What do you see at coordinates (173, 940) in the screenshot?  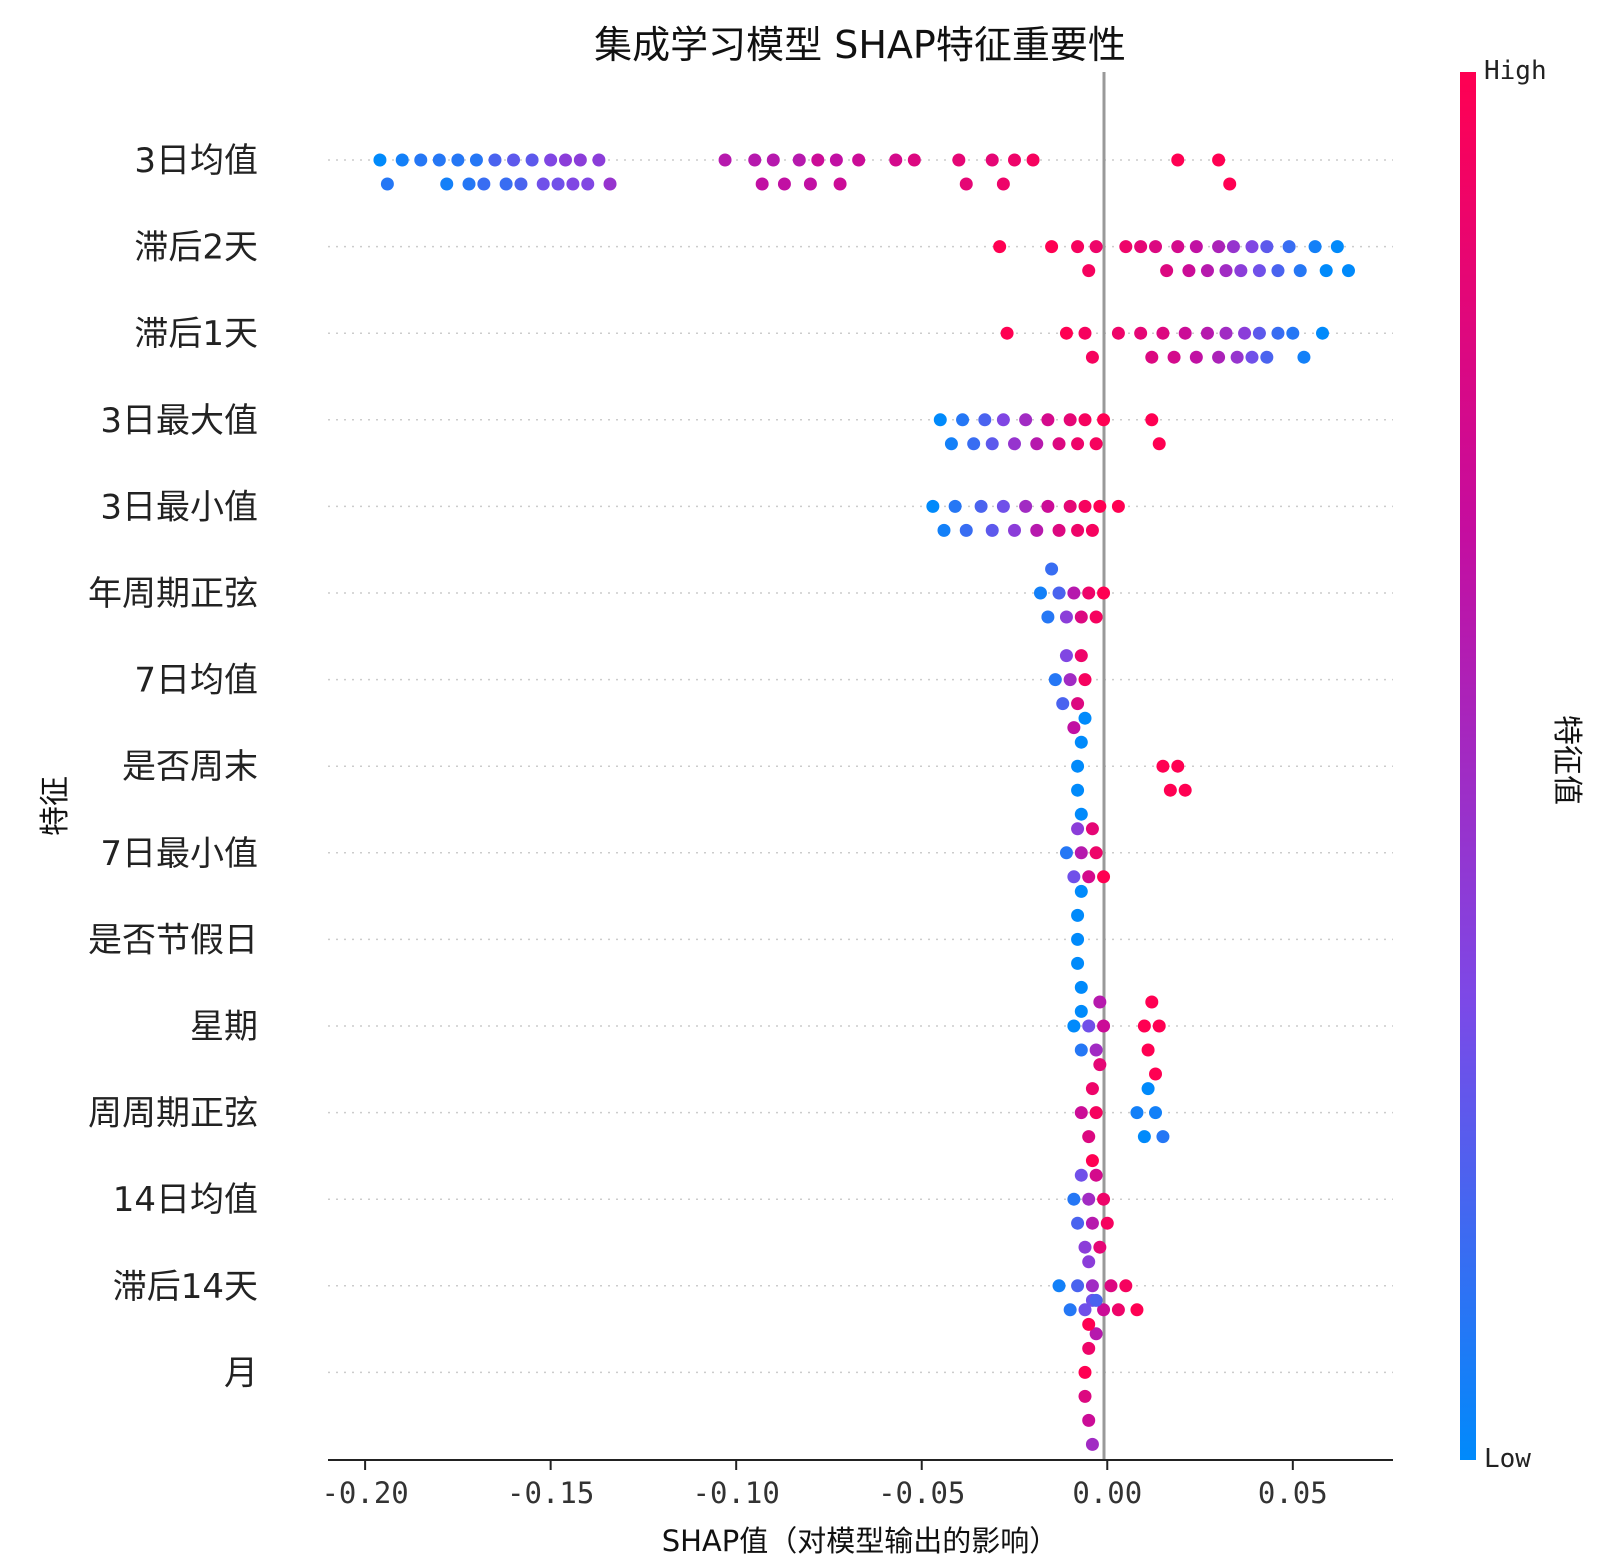 I see `feature-label: 是否节假日` at bounding box center [173, 940].